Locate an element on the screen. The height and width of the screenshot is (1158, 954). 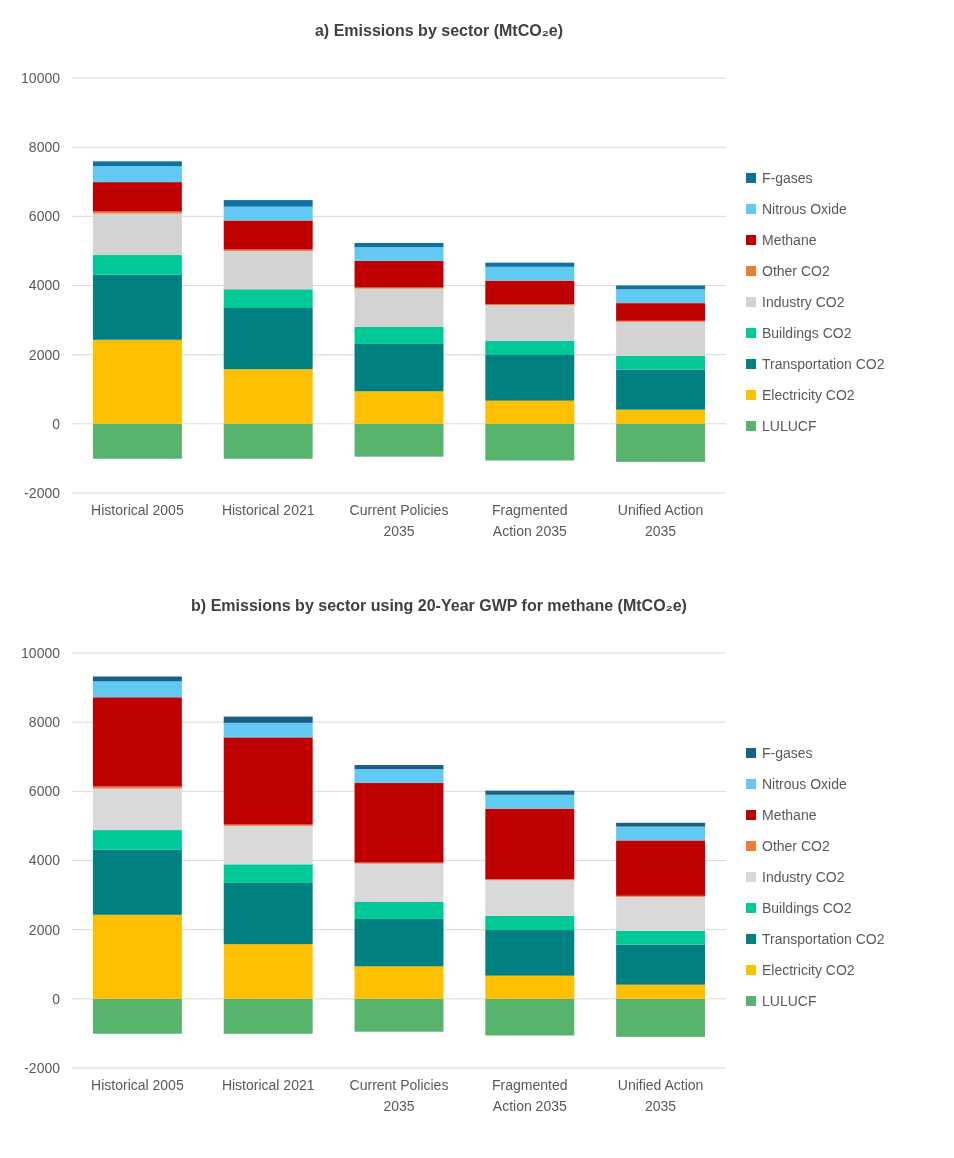
chart-title: a) Emissions by sector (MtCO₂e) is located at coordinates (439, 30).